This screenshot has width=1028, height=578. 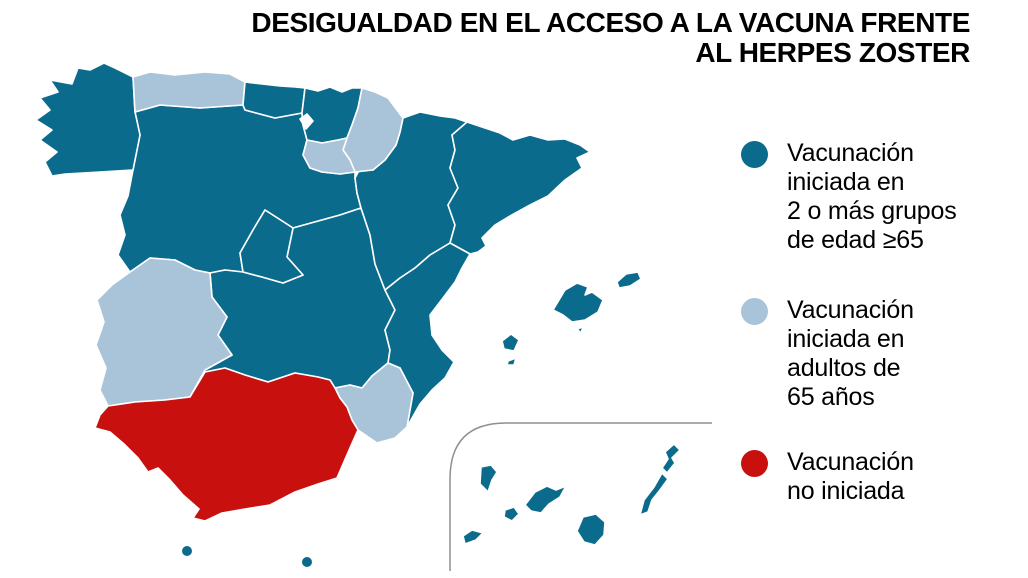 What do you see at coordinates (754, 154) in the screenshot?
I see `legend-dot-dark-teal-icon` at bounding box center [754, 154].